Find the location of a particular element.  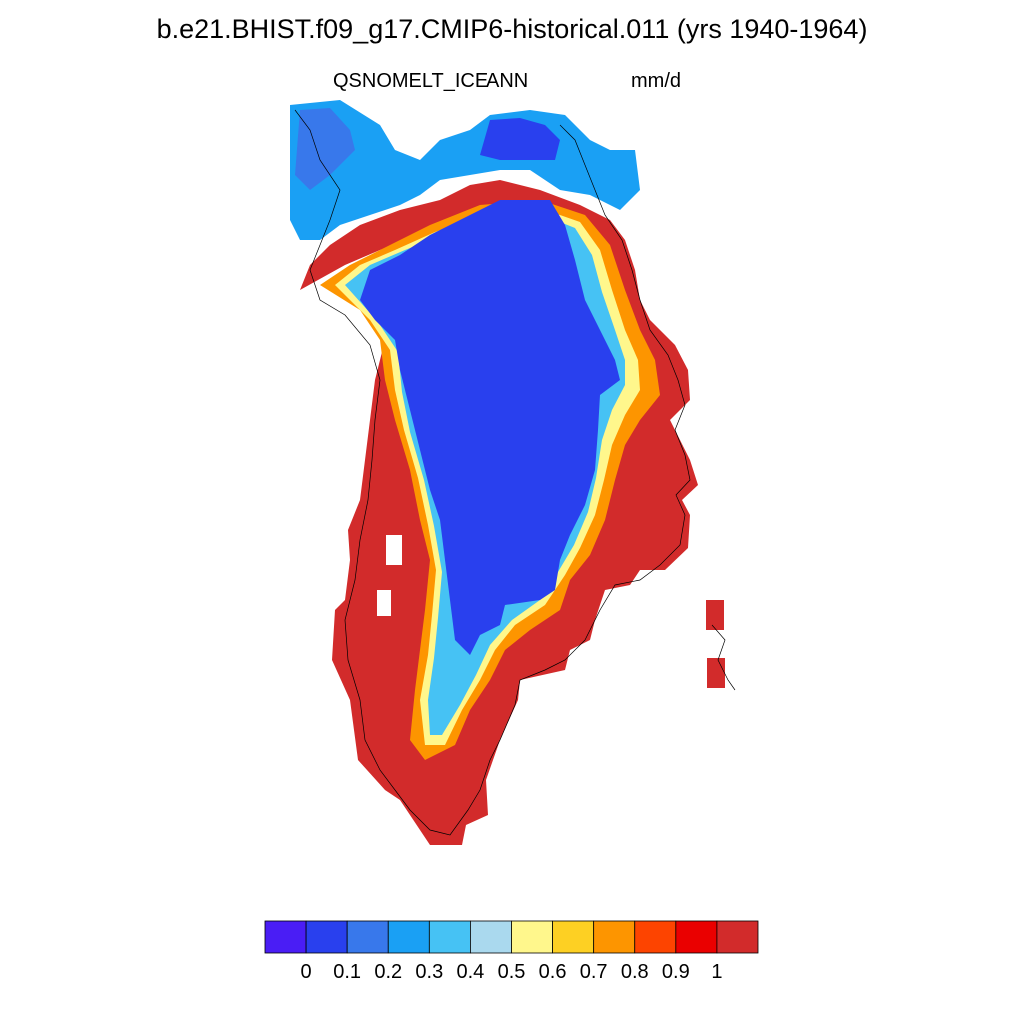

colorbar-tick-label: 0.8 is located at coordinates (634, 972).